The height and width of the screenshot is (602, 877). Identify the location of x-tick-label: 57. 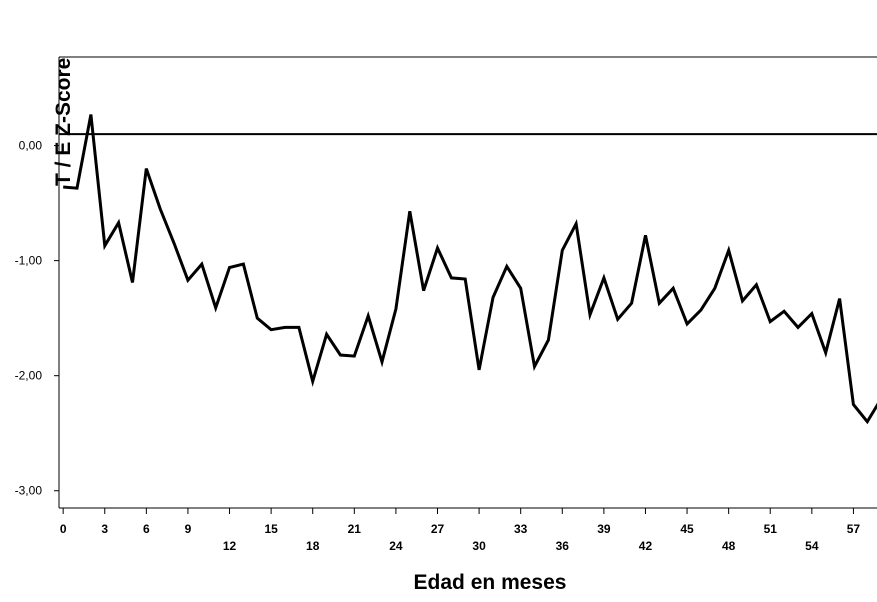
(854, 529).